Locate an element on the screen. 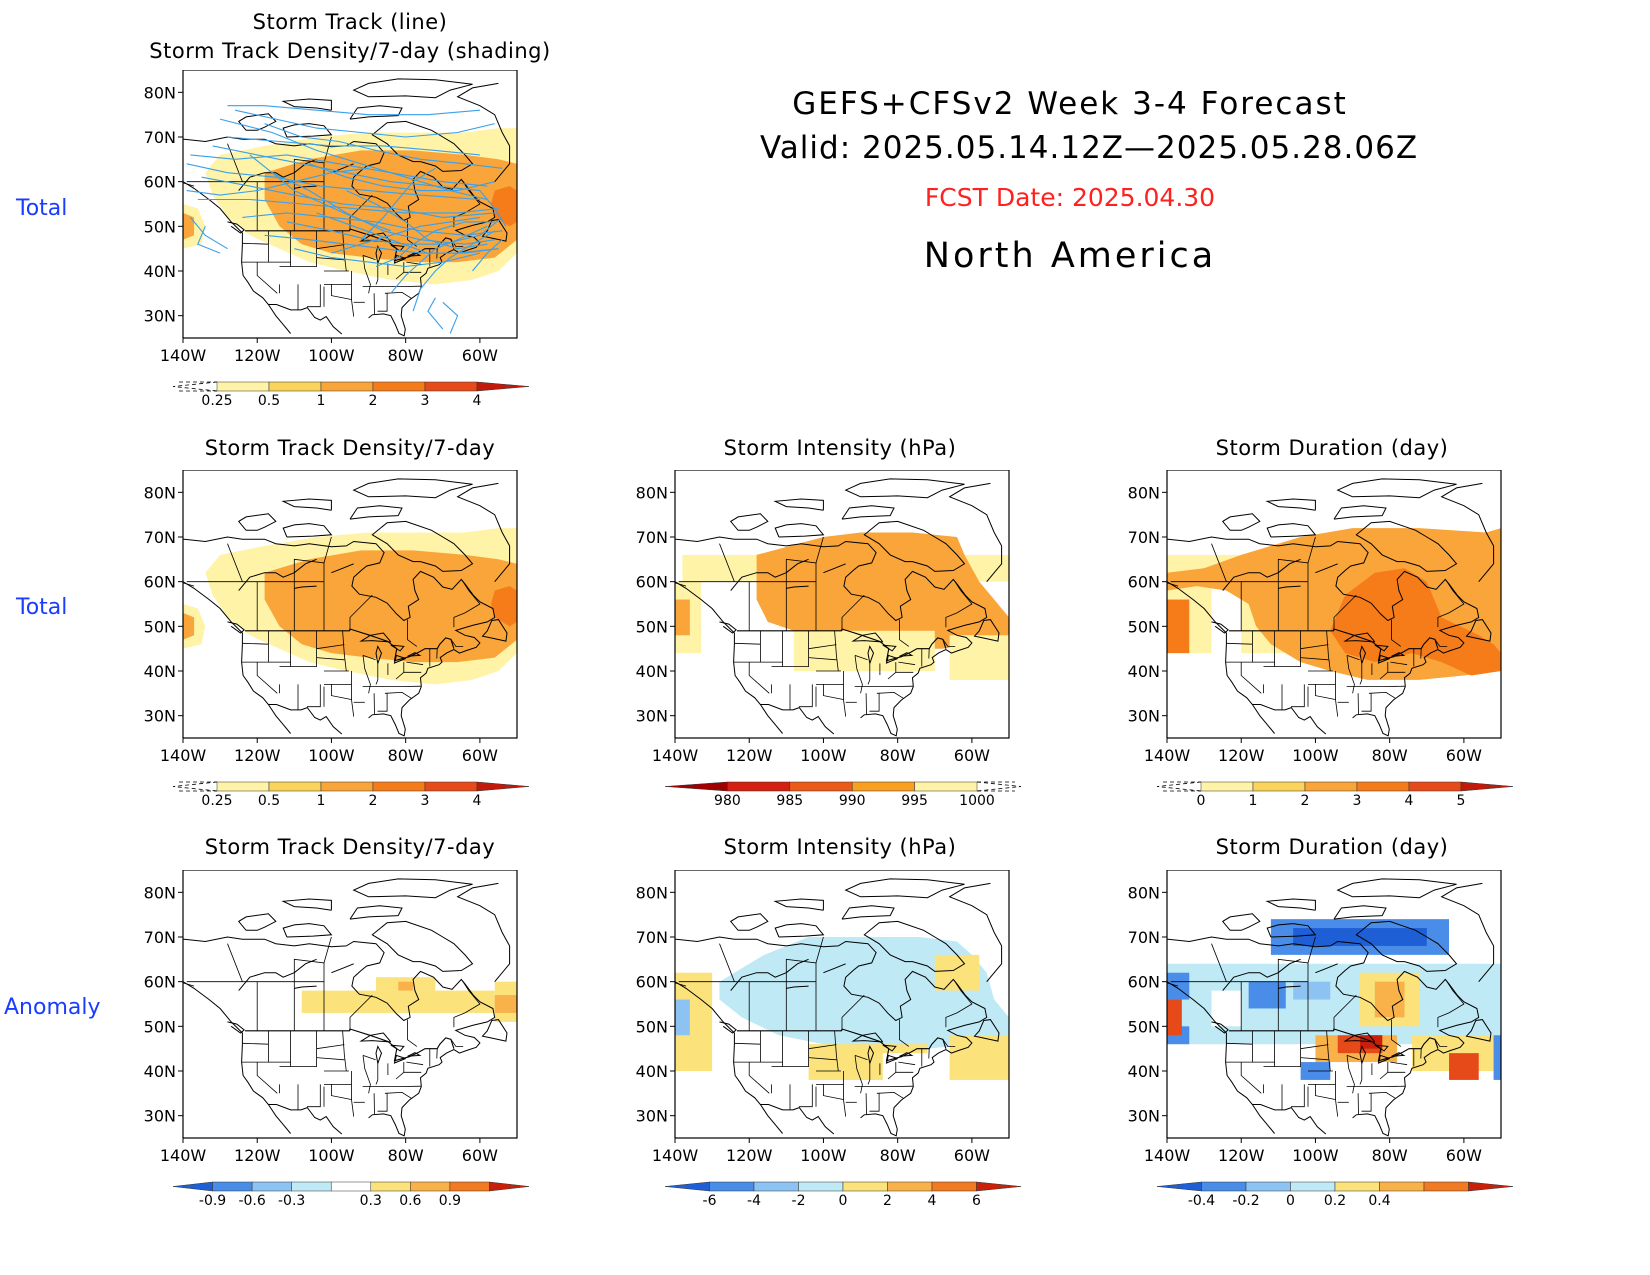  title-line: Storm Track Density/7-day is located at coordinates (350, 448).